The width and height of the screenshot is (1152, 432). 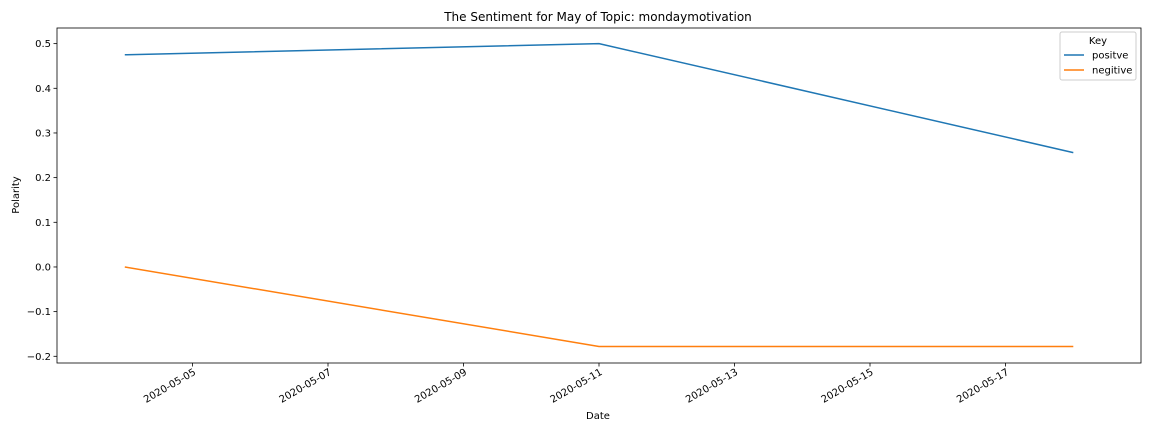 What do you see at coordinates (1112, 71) in the screenshot?
I see `legend-label-negitive: negitive` at bounding box center [1112, 71].